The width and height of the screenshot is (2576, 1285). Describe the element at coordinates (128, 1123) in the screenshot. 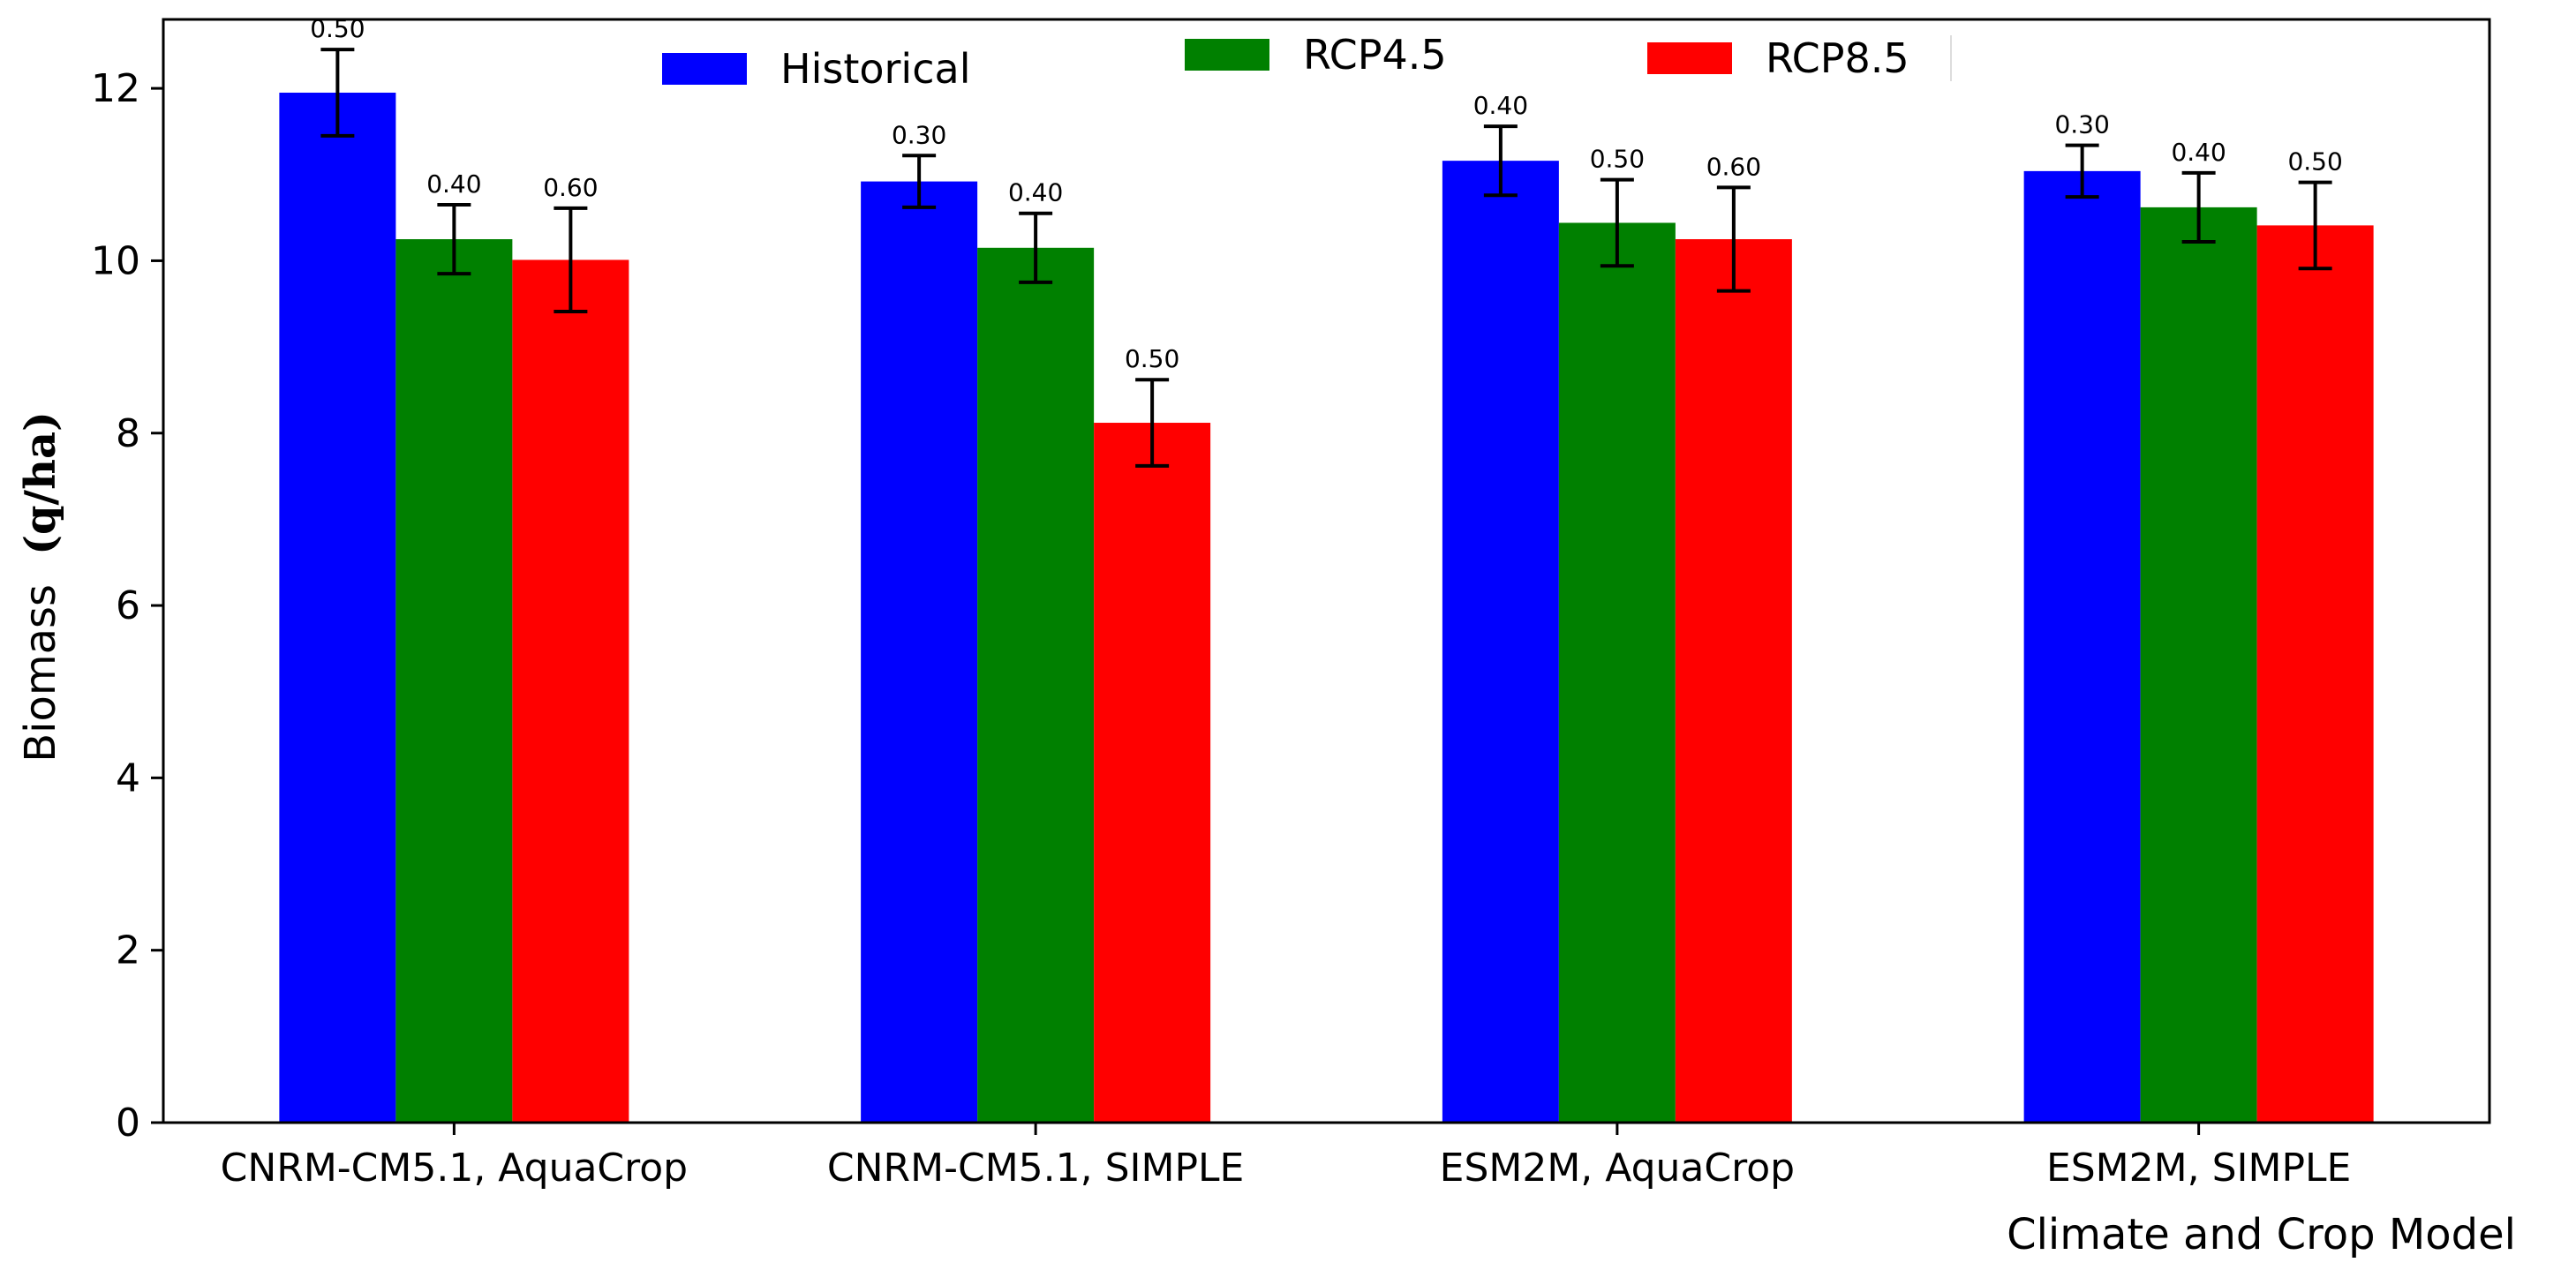

I see `y-tick-label: 0` at that location.